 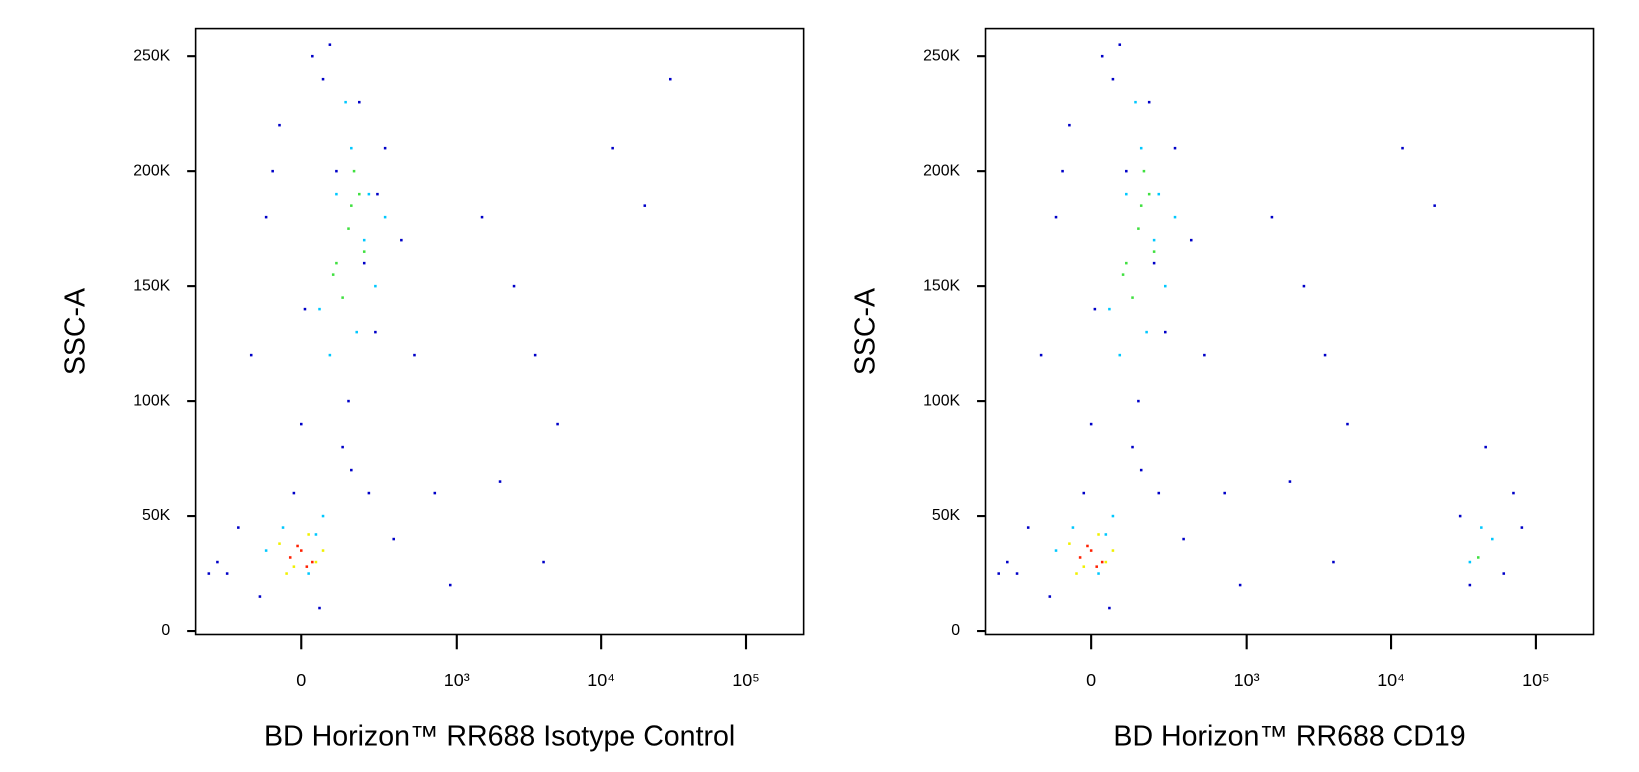 I want to click on x-tick-label: 10⁴, so click(x=1391, y=680).